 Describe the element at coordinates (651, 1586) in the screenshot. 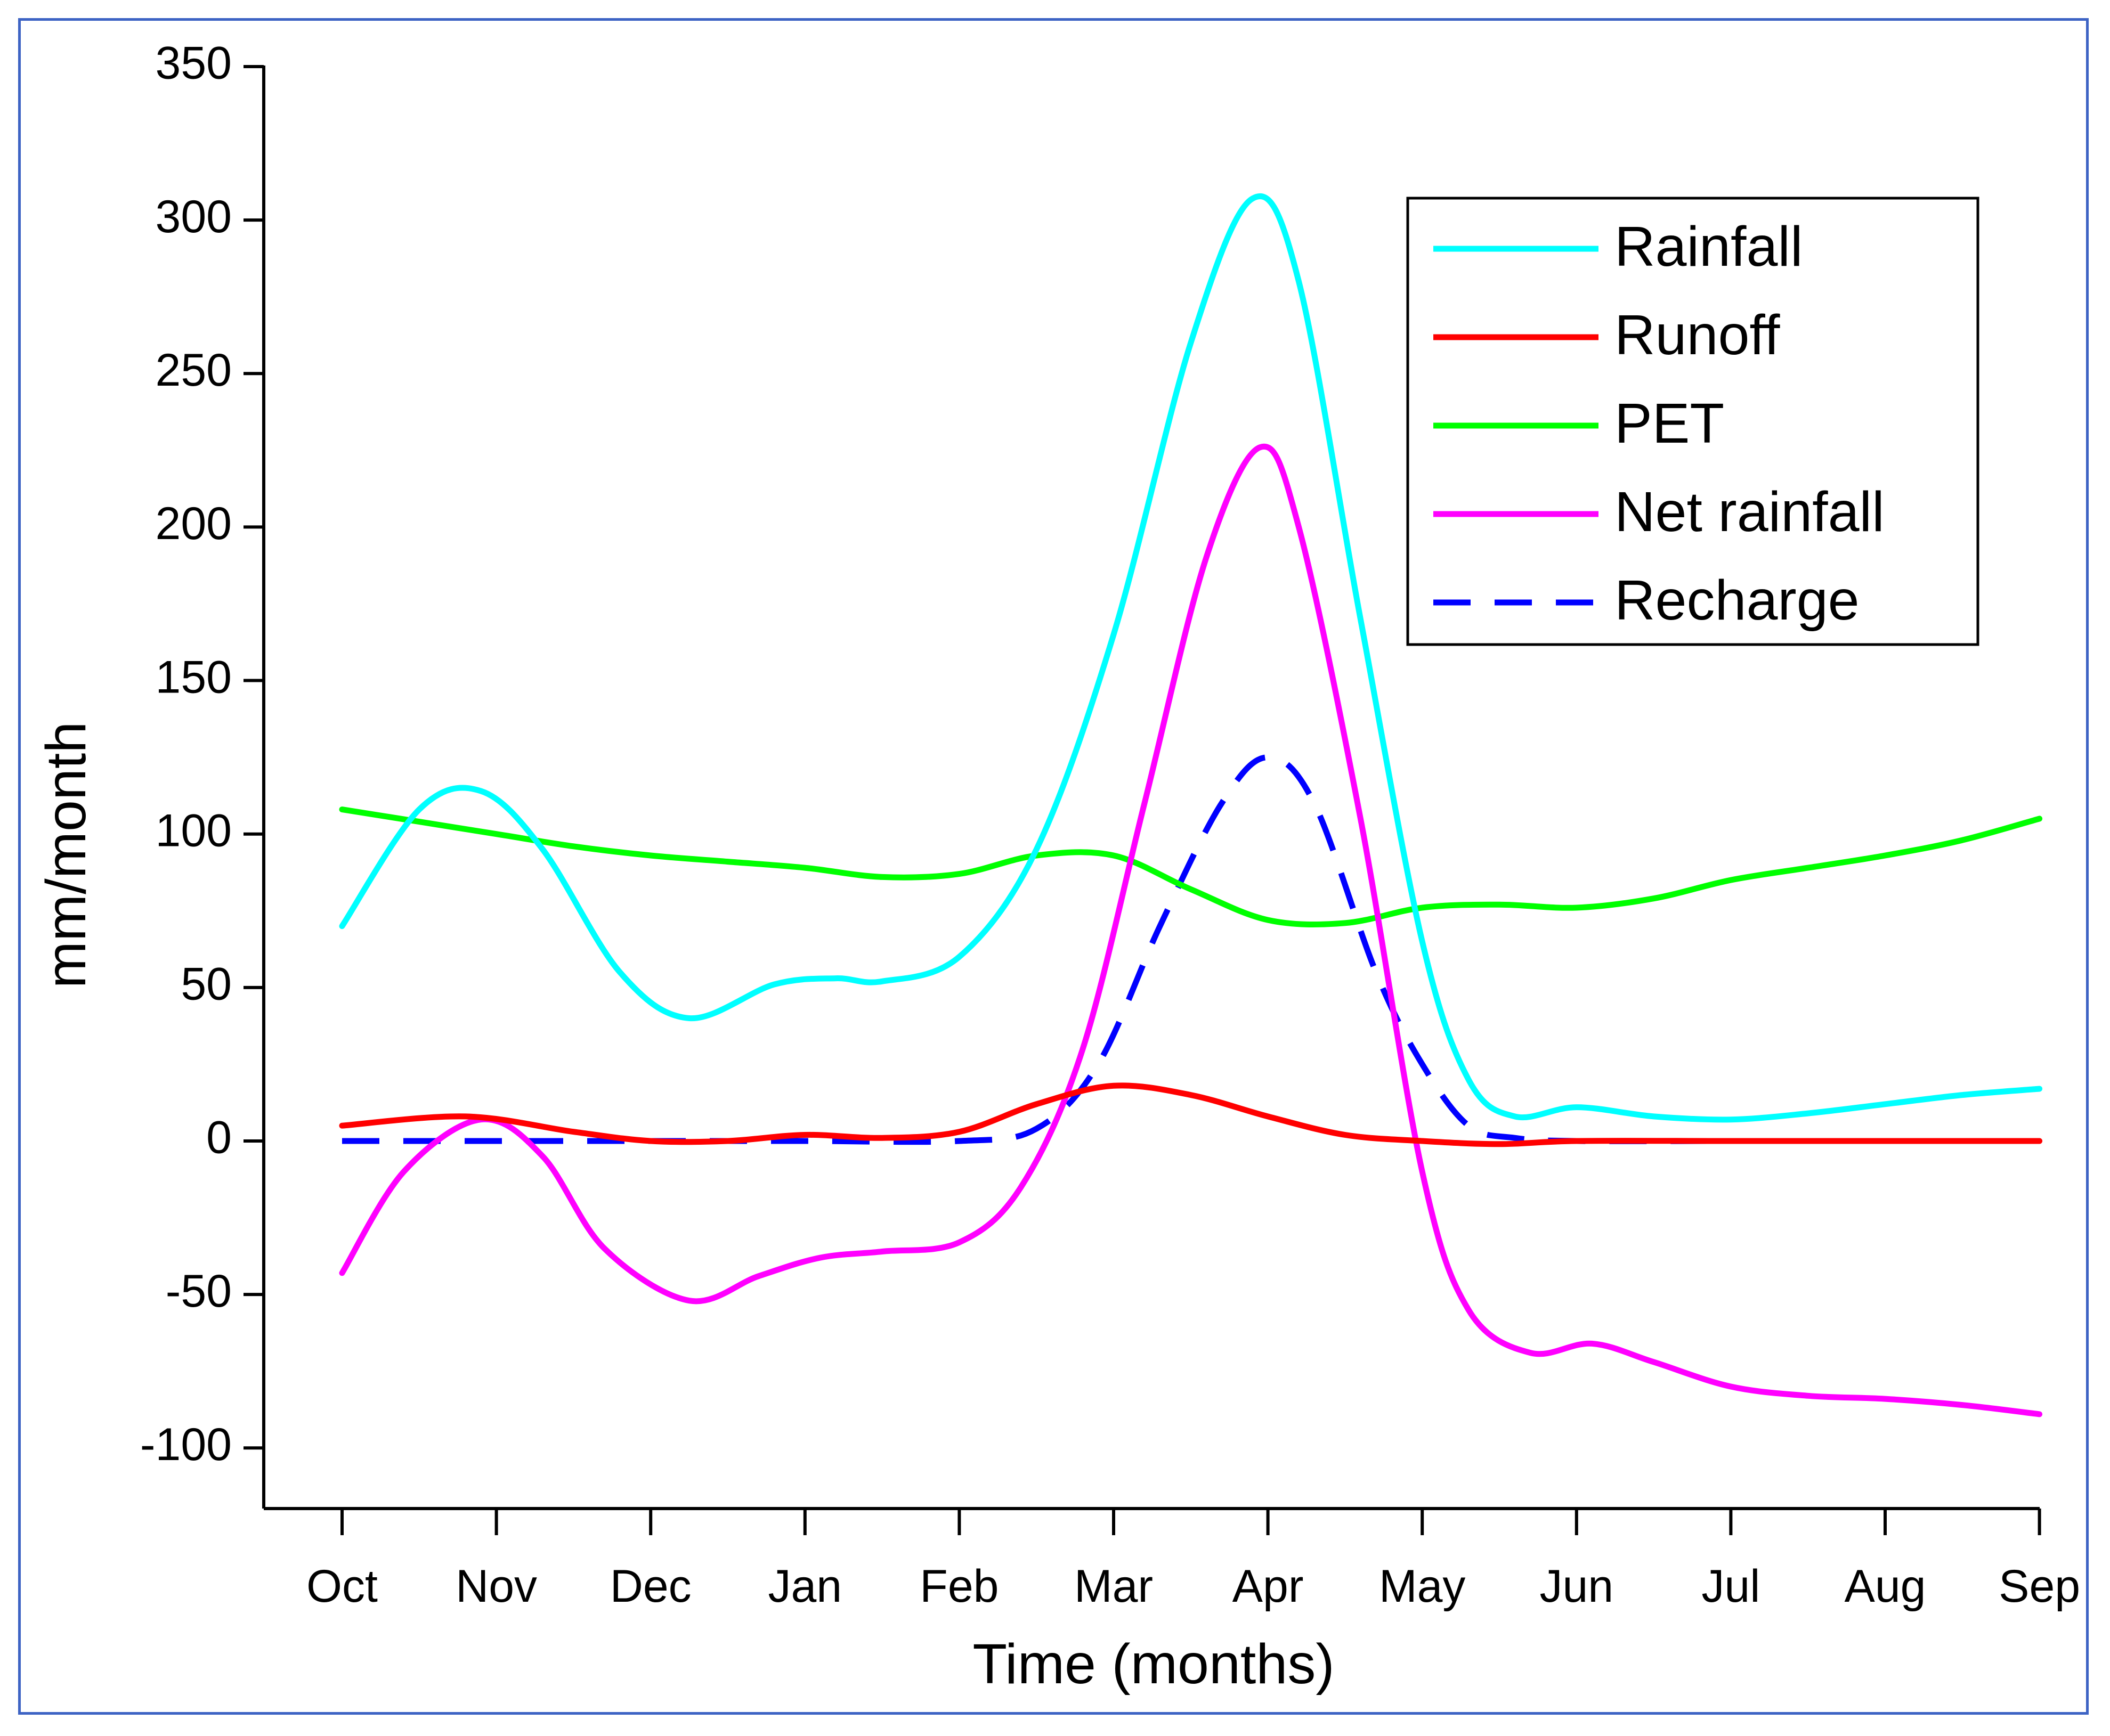

I see `x-tick-label: Dec` at that location.